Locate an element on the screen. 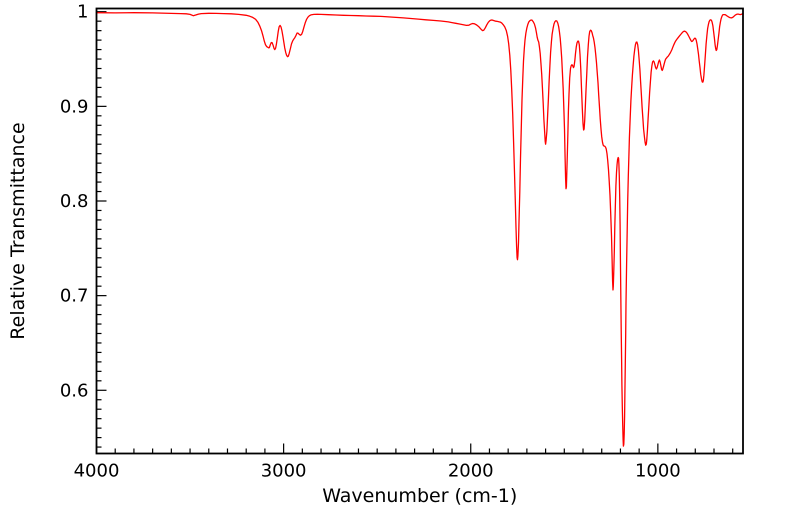 The height and width of the screenshot is (516, 799). y-tick-label: 0.9 is located at coordinates (74, 106).